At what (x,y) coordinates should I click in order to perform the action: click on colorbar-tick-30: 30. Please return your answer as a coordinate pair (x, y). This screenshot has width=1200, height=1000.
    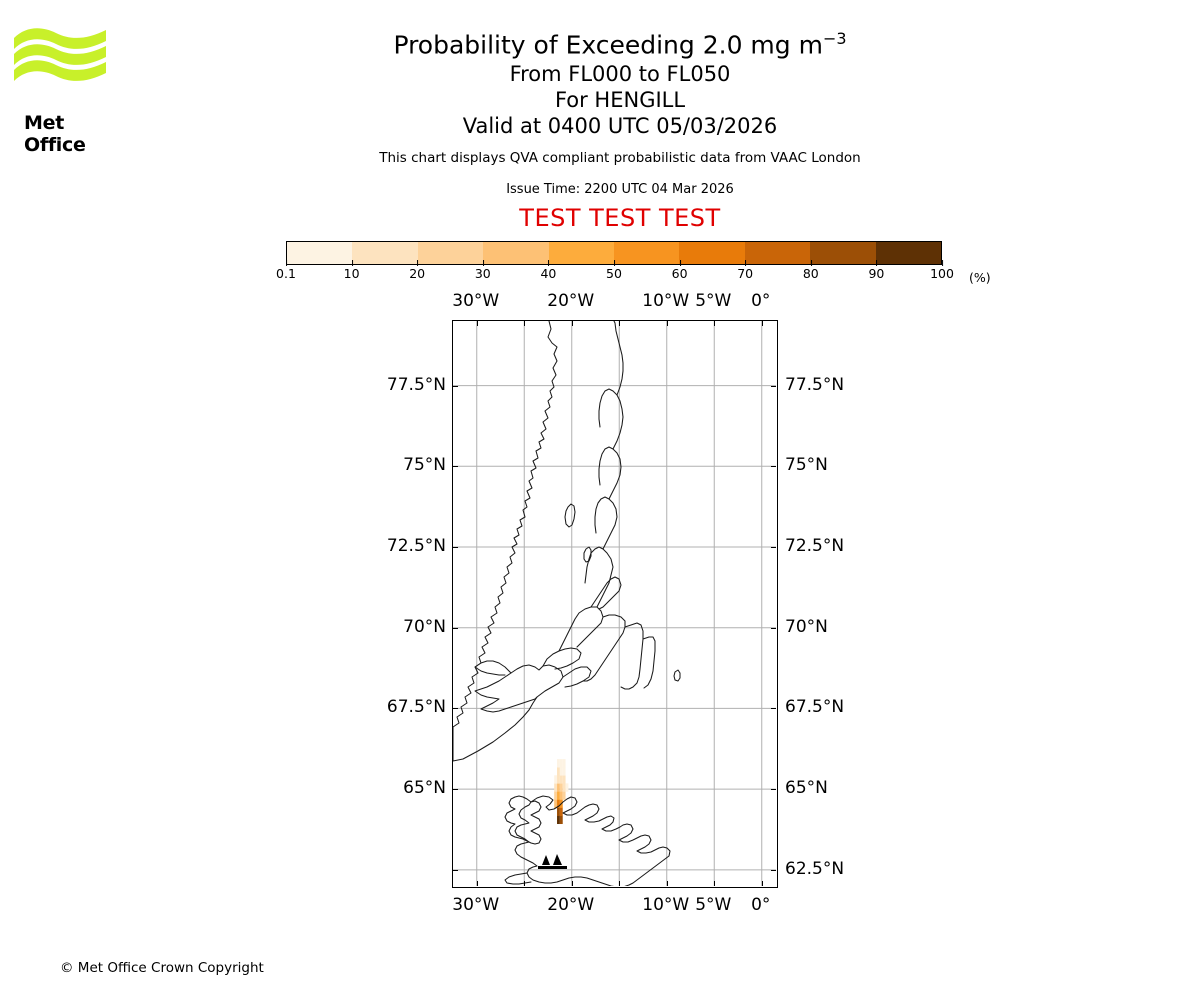
    Looking at the image, I should click on (483, 270).